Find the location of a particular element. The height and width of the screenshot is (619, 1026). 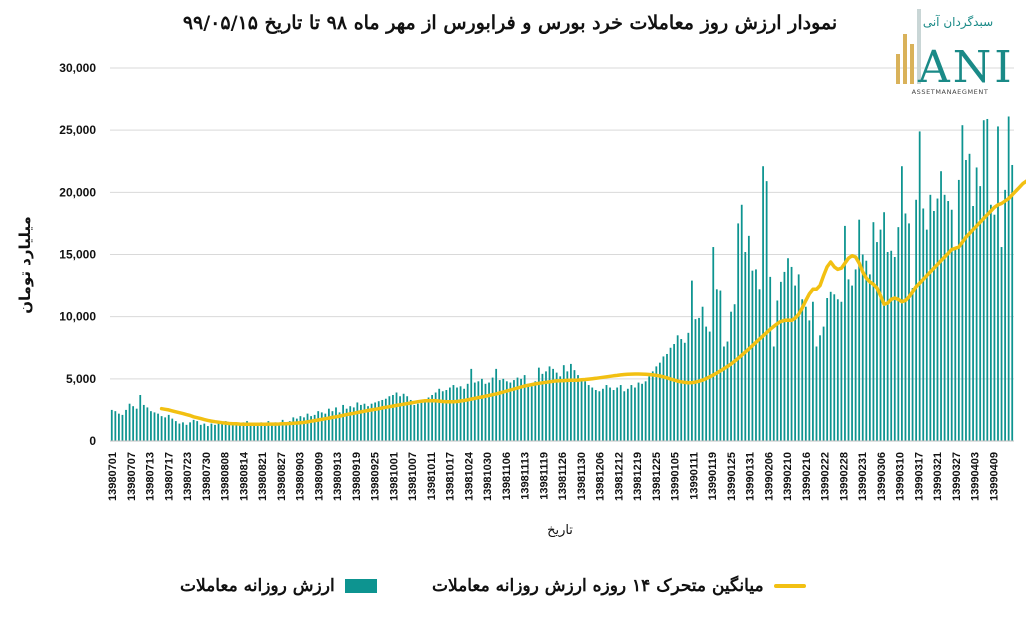

x-tick-label: 13990131 is located at coordinates (751, 476).